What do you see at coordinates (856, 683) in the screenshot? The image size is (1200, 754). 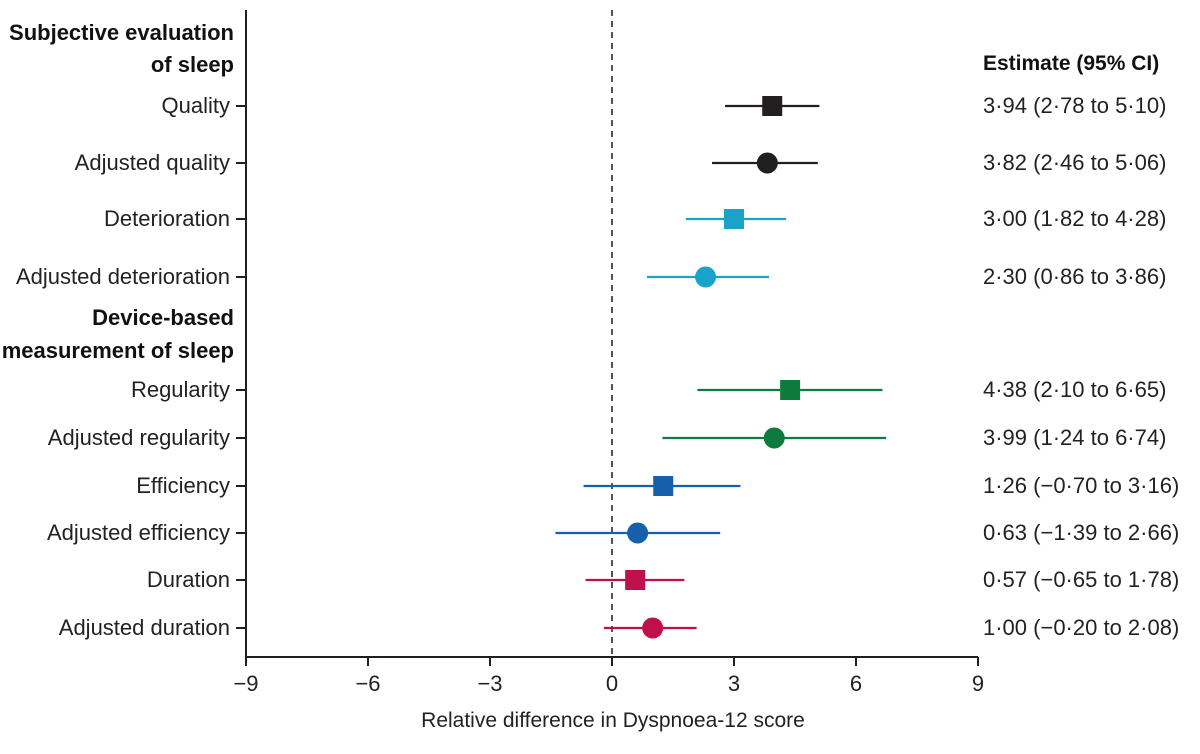 I see `x-tick-label: 6` at bounding box center [856, 683].